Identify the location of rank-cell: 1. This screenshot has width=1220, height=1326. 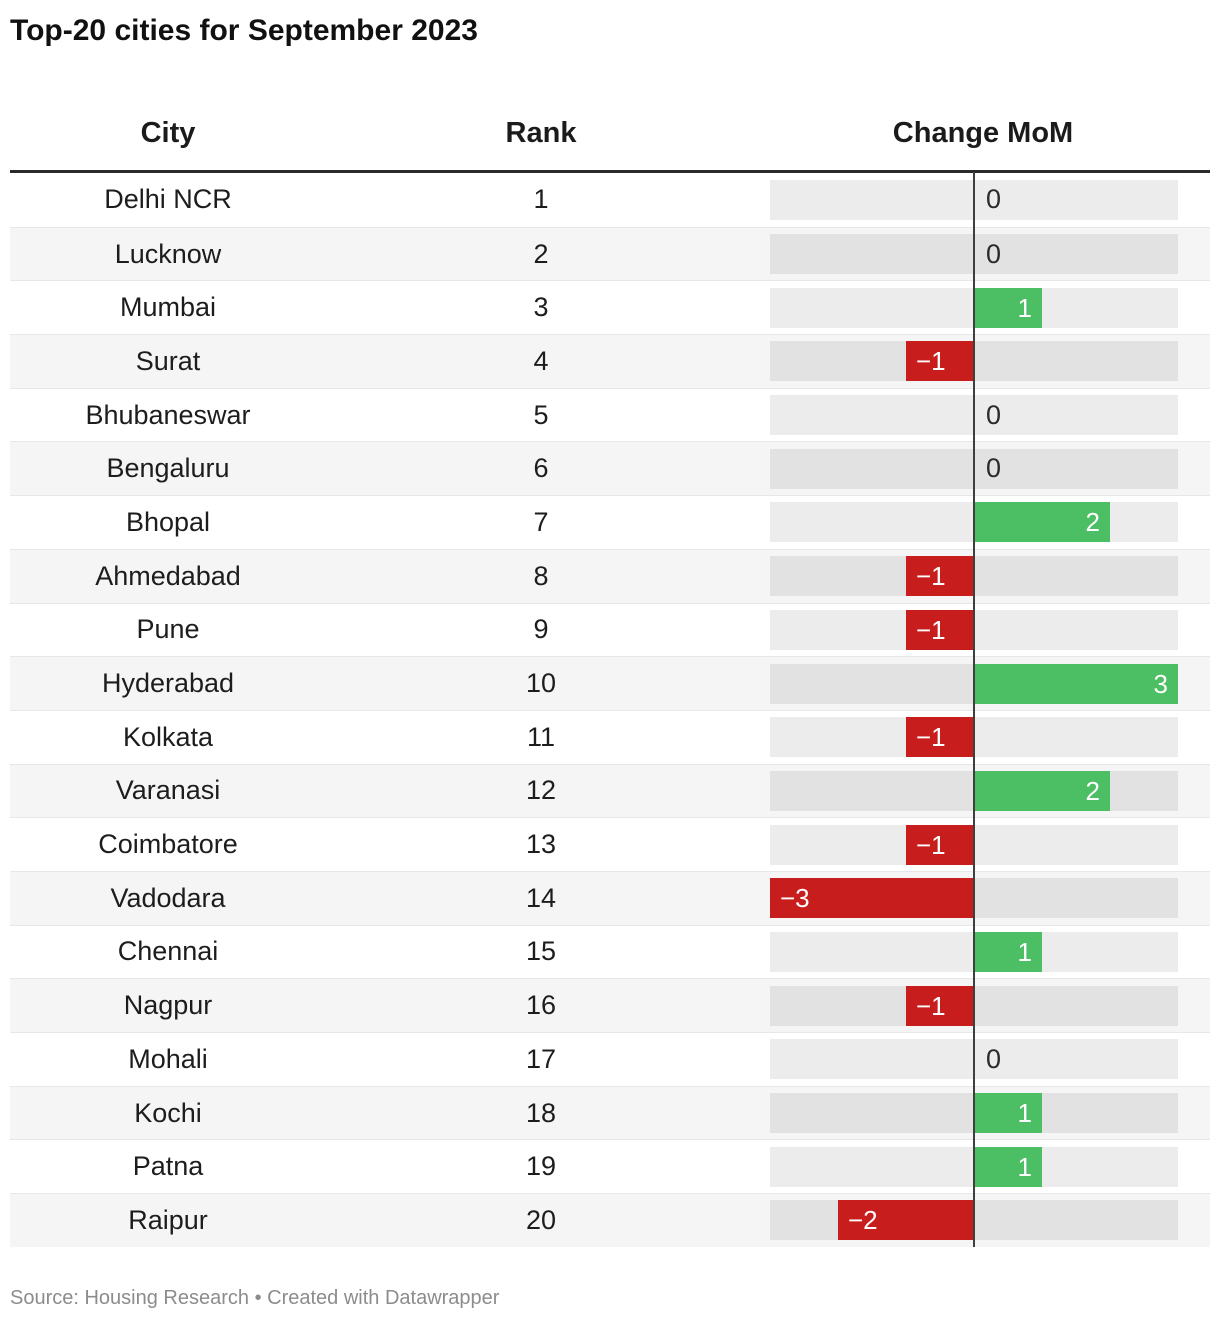
(541, 199).